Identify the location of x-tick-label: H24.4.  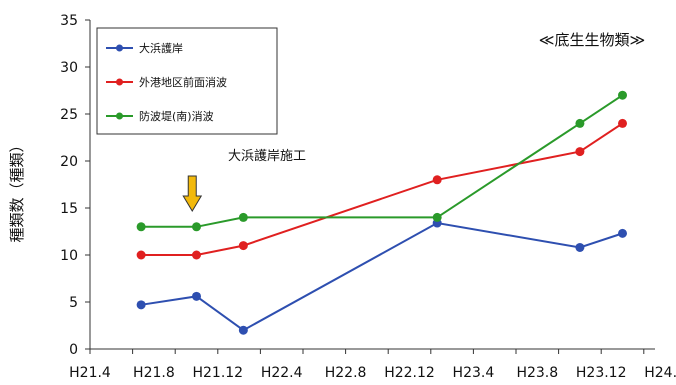
(660, 373).